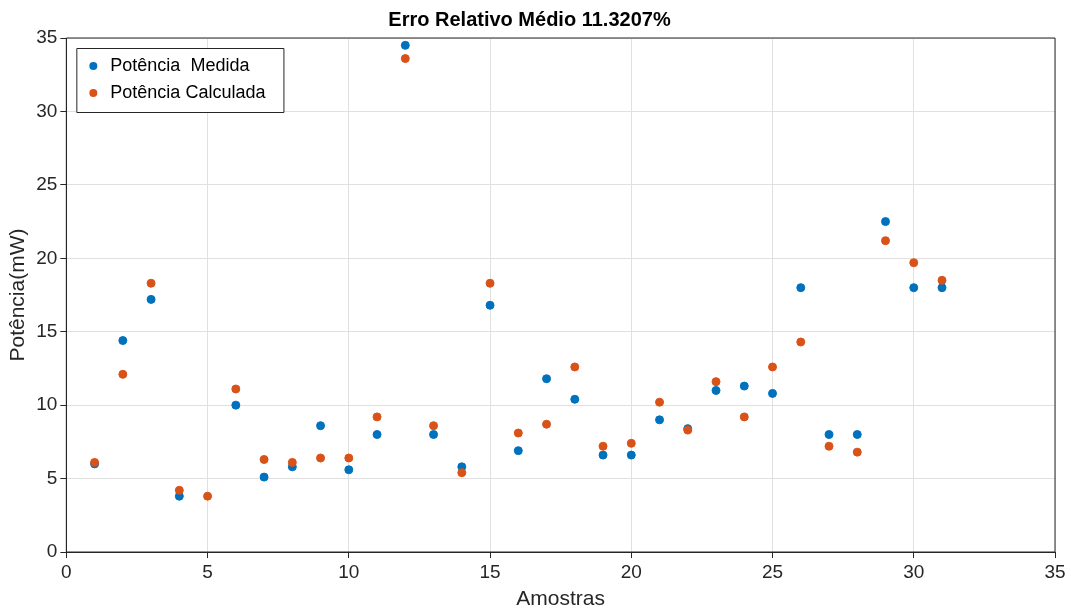  I want to click on y-tick-label: 10, so click(47, 404).